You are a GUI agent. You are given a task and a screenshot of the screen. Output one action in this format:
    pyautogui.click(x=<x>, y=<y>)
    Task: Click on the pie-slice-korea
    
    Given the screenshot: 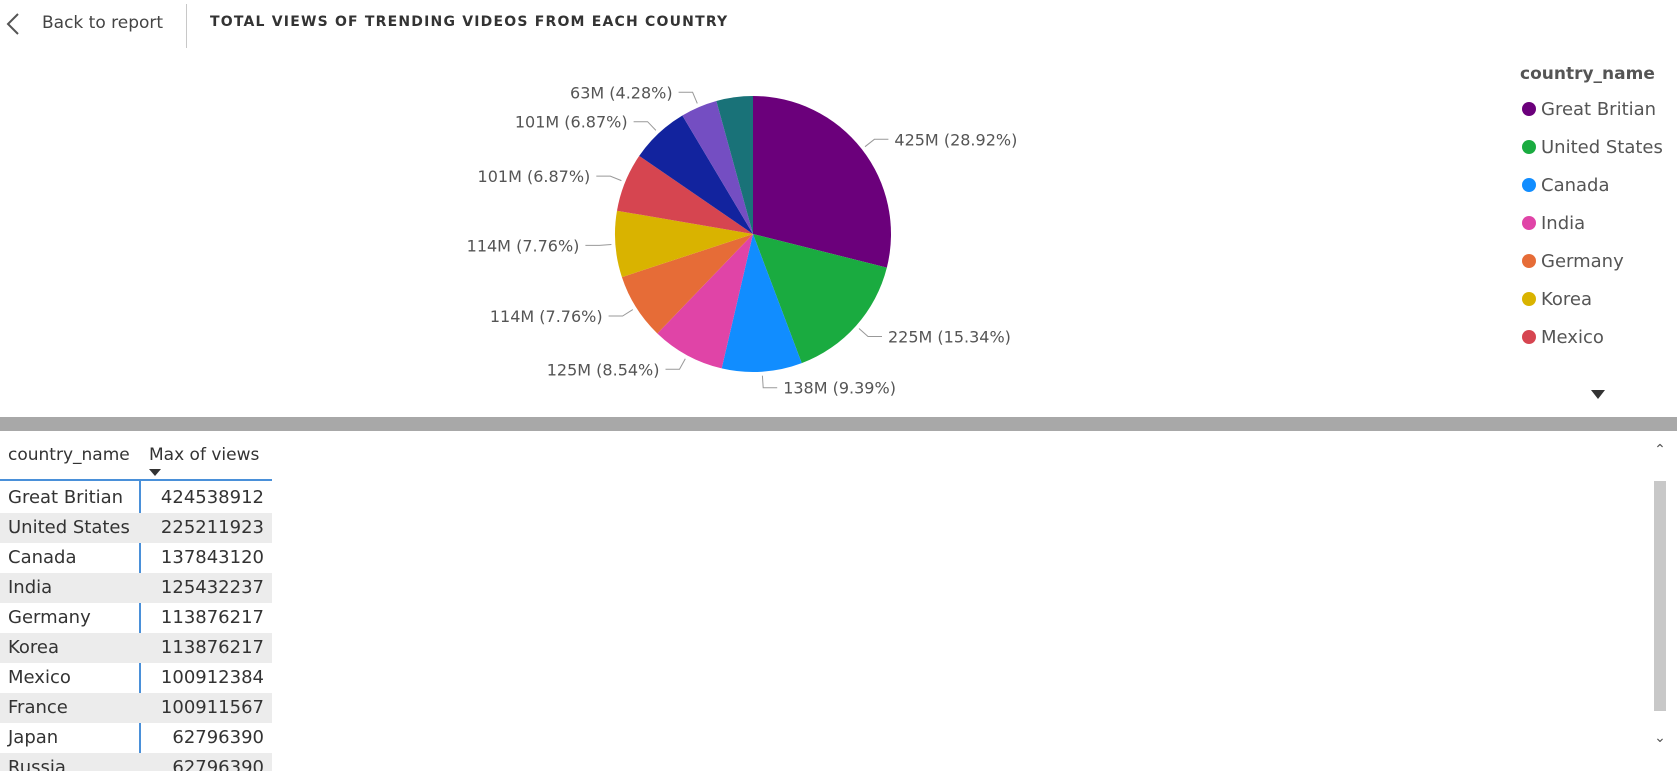 What is the action you would take?
    pyautogui.click(x=684, y=244)
    